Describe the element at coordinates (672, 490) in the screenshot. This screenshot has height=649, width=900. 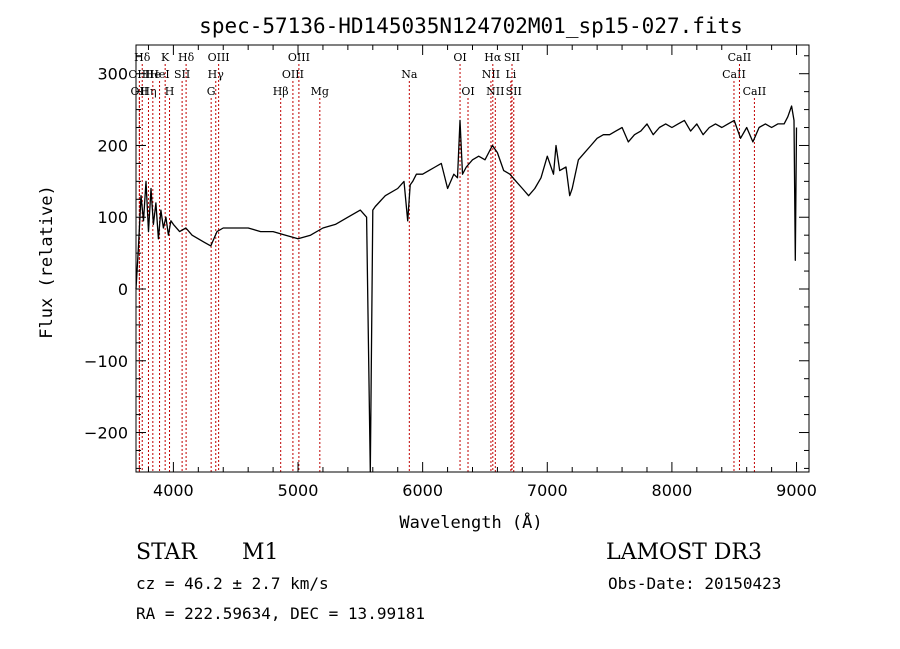
I see `x-tick-label-8000: 8000` at that location.